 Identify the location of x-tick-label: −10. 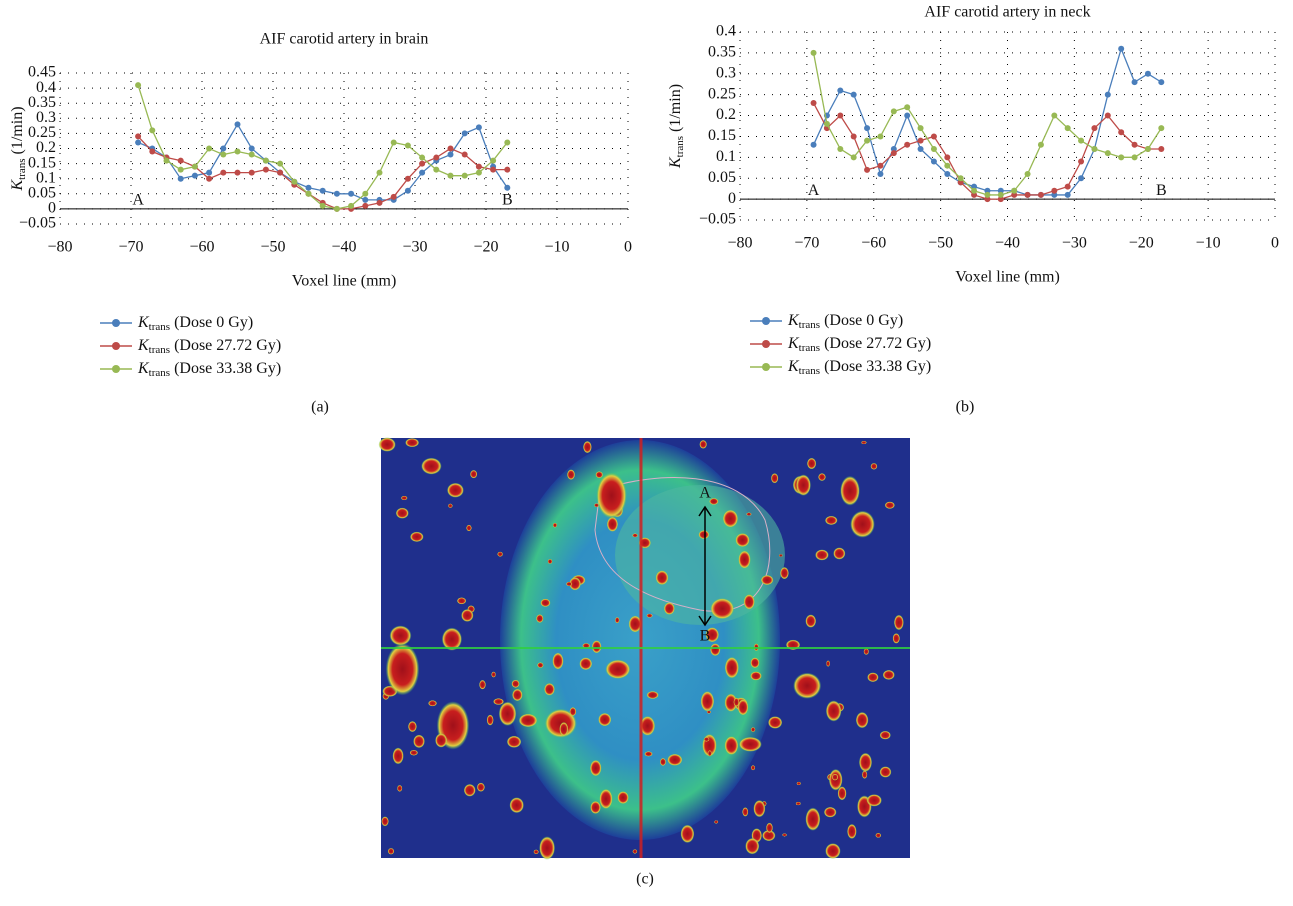
(1208, 243).